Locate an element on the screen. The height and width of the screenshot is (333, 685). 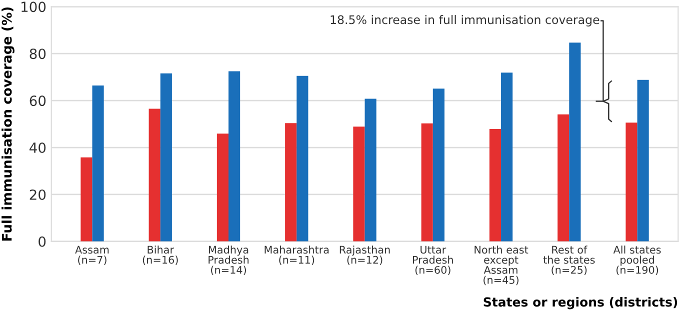
x-tick-label: Madhya Pradesh (n=14) is located at coordinates (228, 261).